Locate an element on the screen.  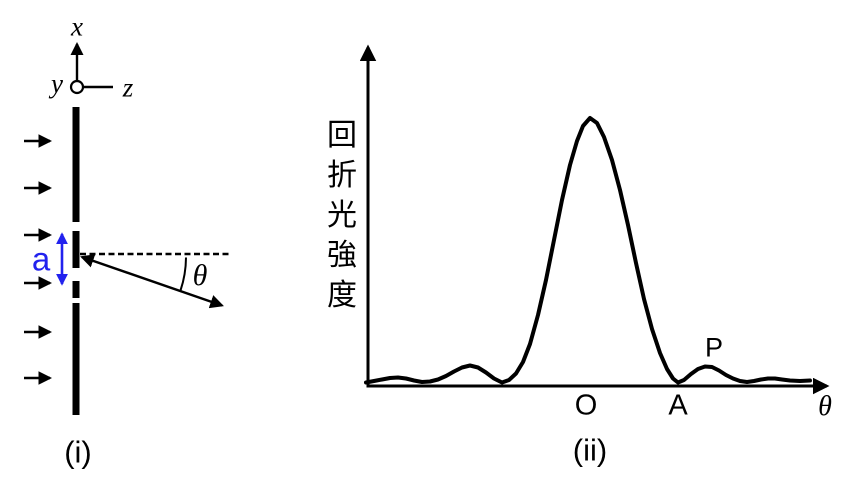
y-axis-char: 回 is located at coordinates (342, 135).